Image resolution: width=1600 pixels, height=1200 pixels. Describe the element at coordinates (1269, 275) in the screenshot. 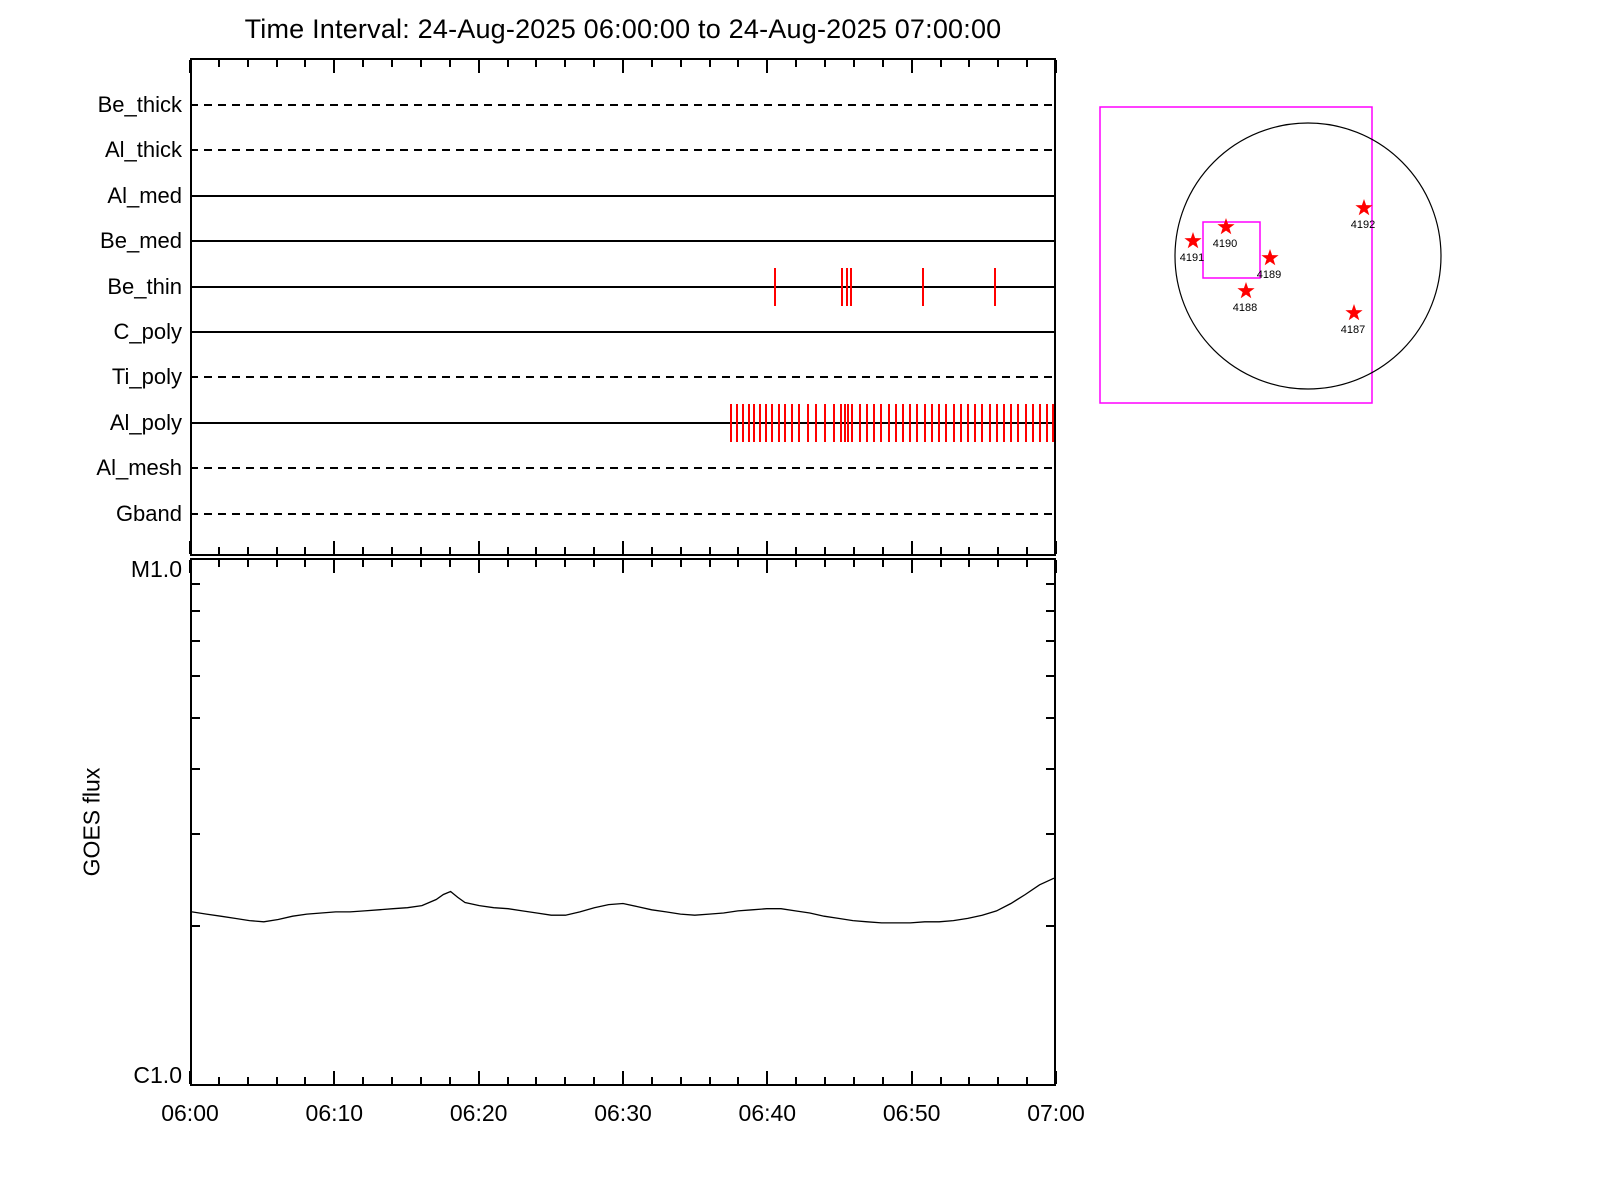

I see `active-region-label: 4189` at that location.